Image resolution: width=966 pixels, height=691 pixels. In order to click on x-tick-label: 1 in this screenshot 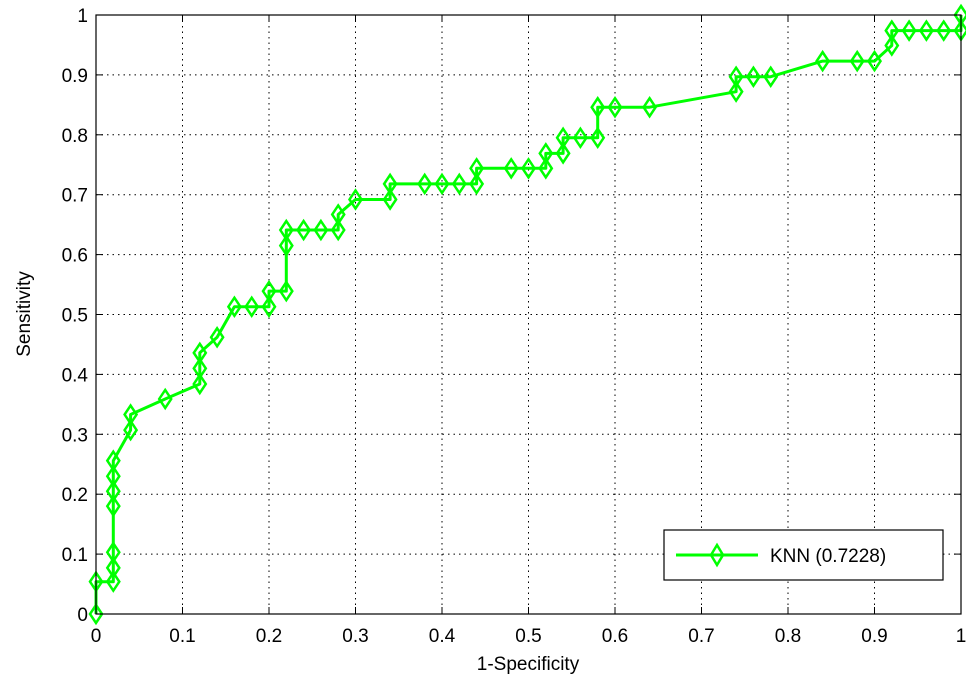, I will do `click(961, 636)`.